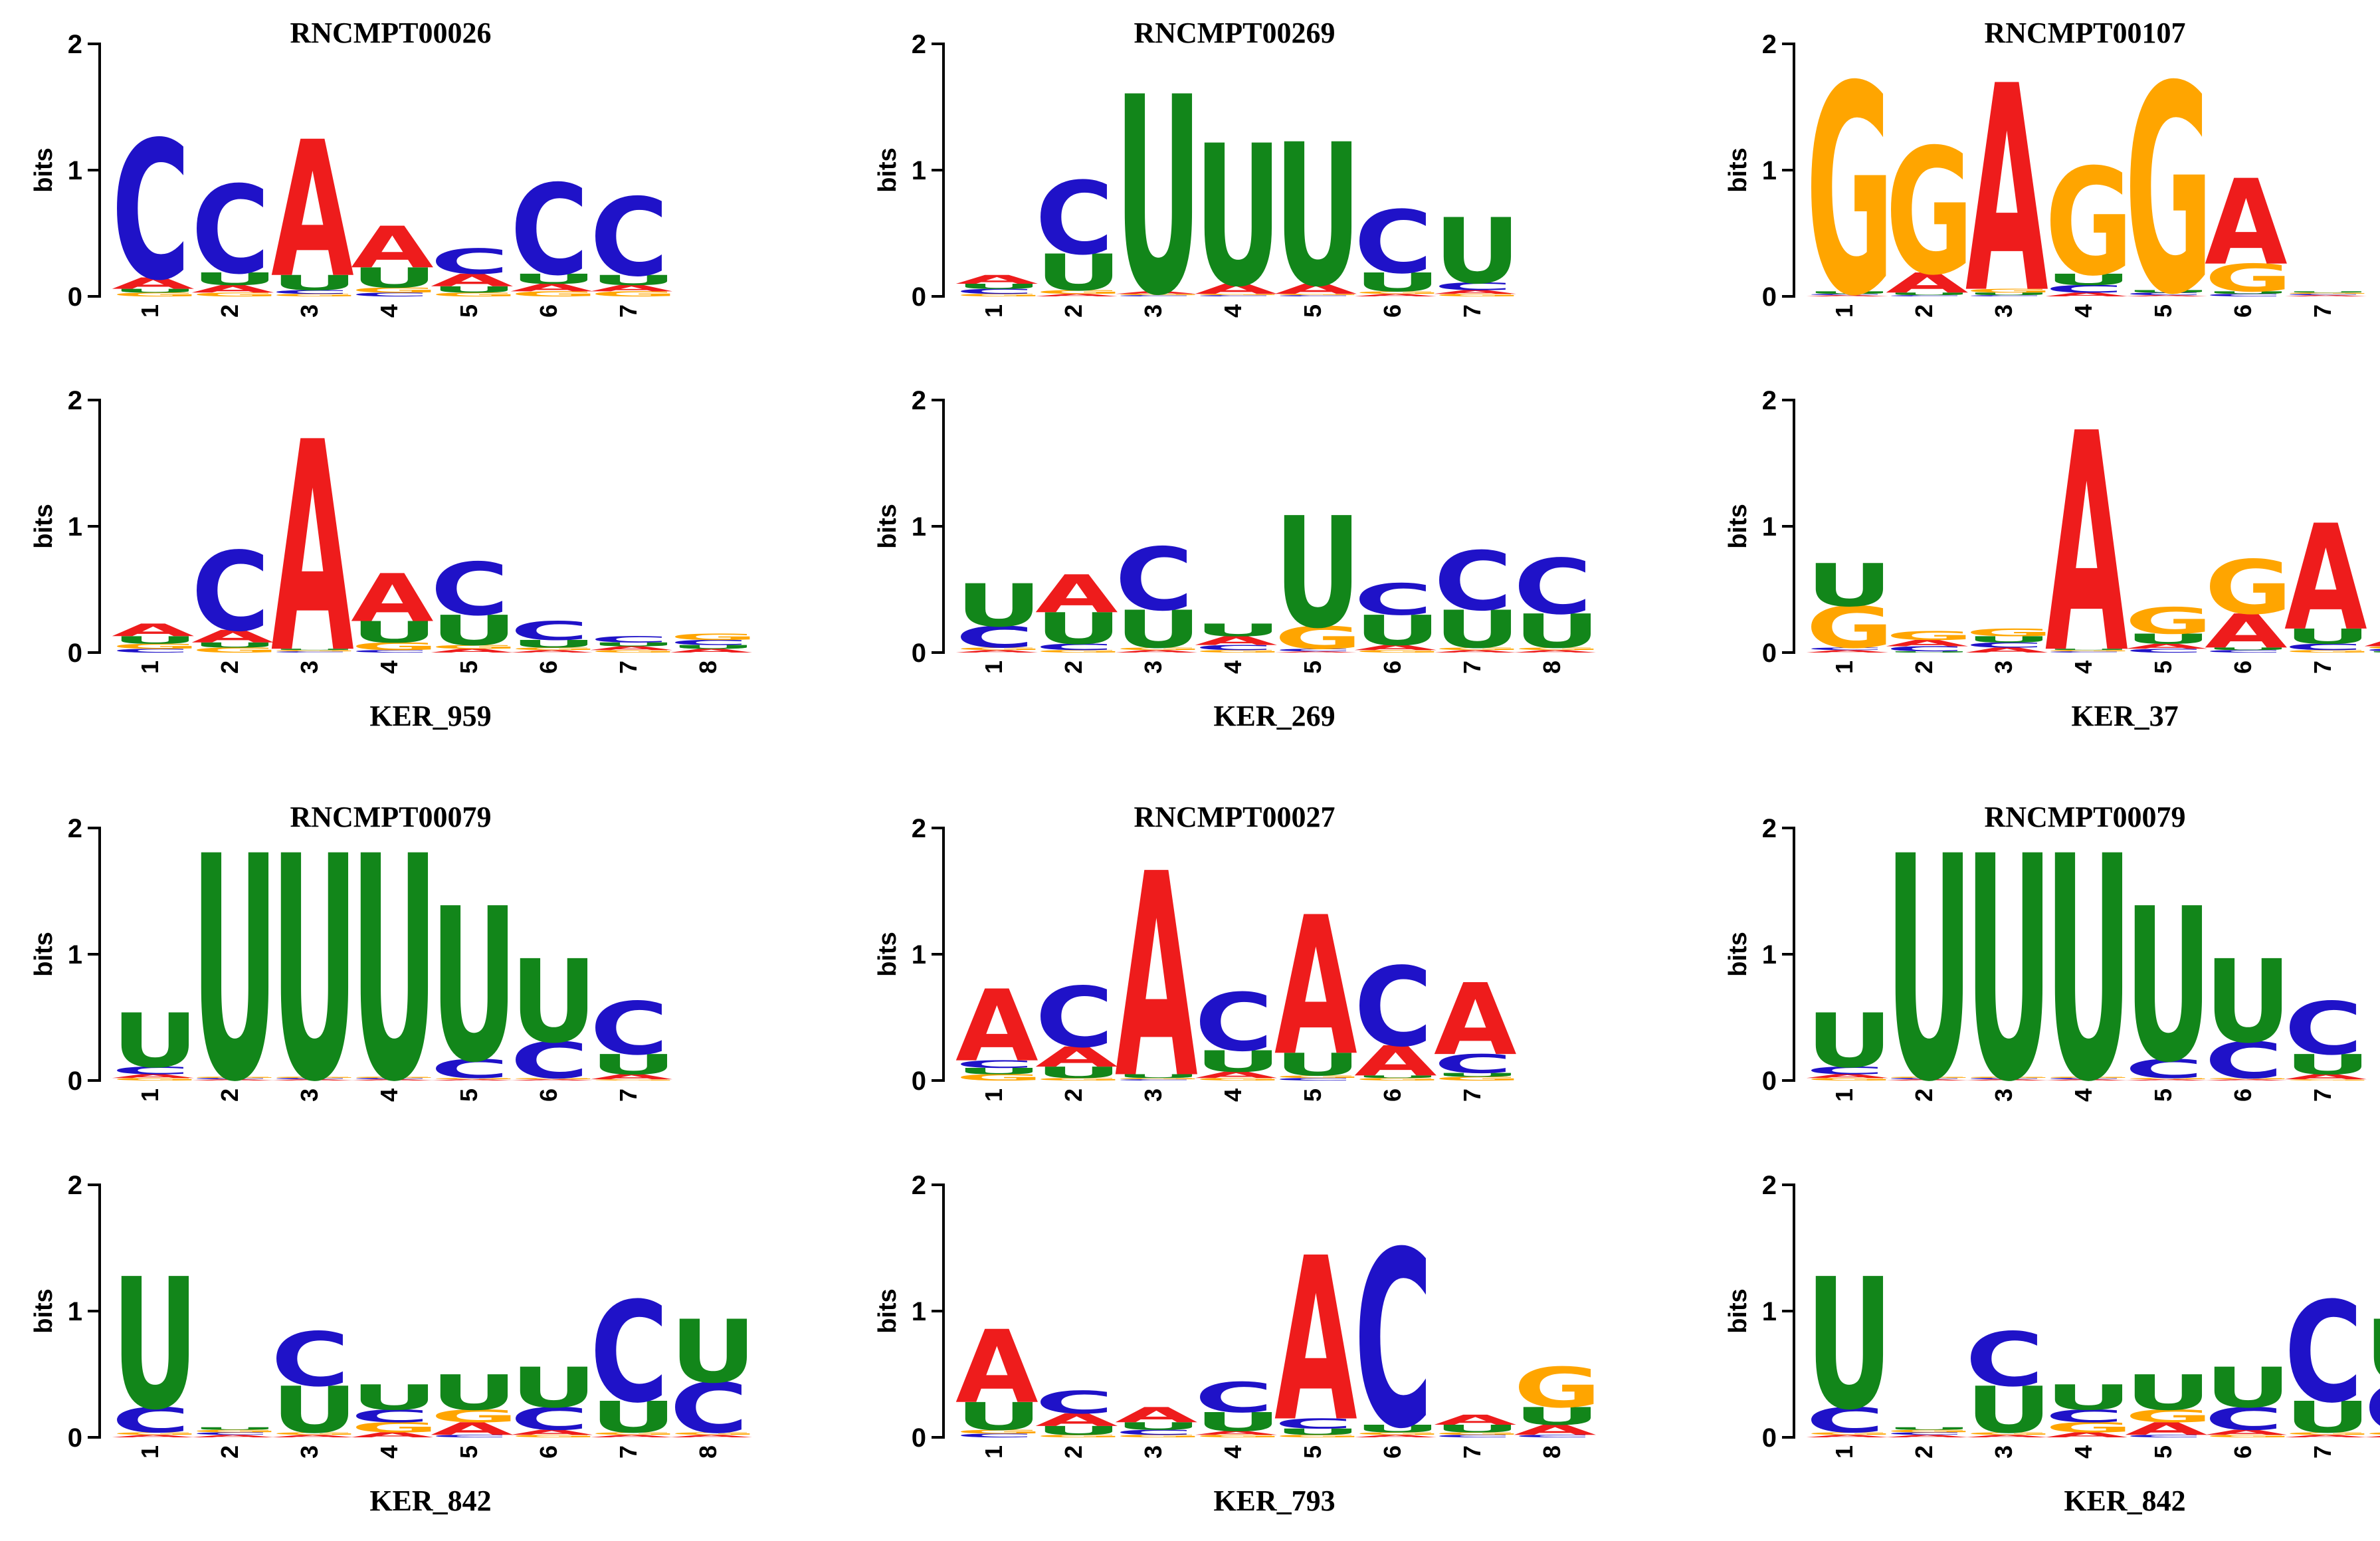  Describe the element at coordinates (1274, 716) in the screenshot. I see `panel-caption: KER_269` at that location.